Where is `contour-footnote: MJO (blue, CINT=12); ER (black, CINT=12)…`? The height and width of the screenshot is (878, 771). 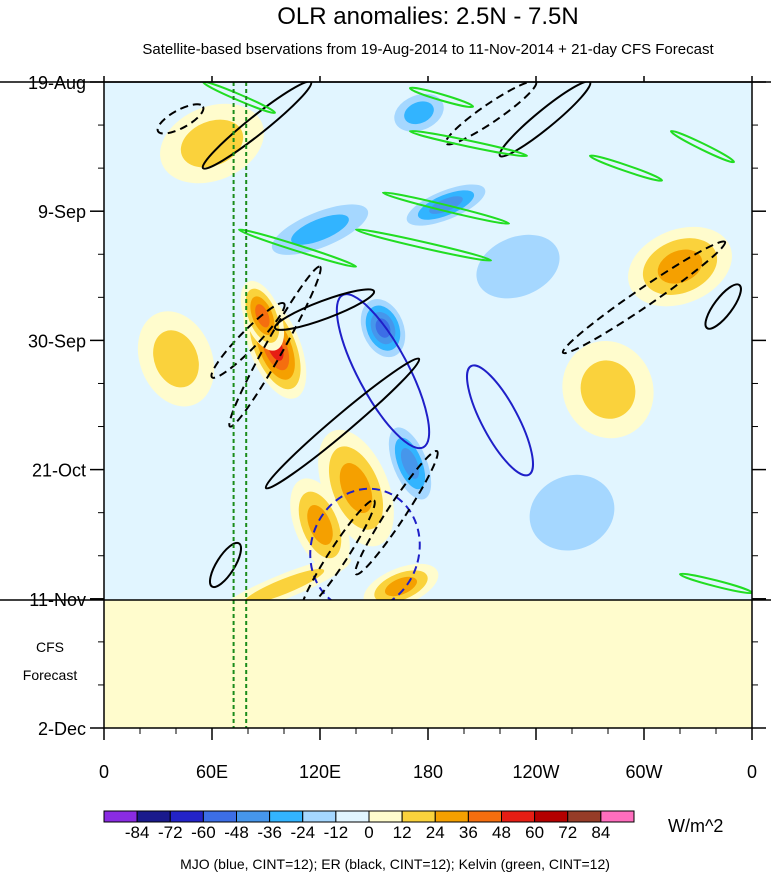 contour-footnote: MJO (blue, CINT=12); ER (black, CINT=12)… is located at coordinates (395, 864).